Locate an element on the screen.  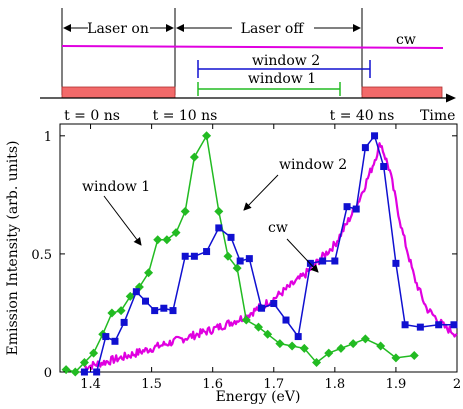
x-tick-label: 1.4 is located at coordinates (90, 384).